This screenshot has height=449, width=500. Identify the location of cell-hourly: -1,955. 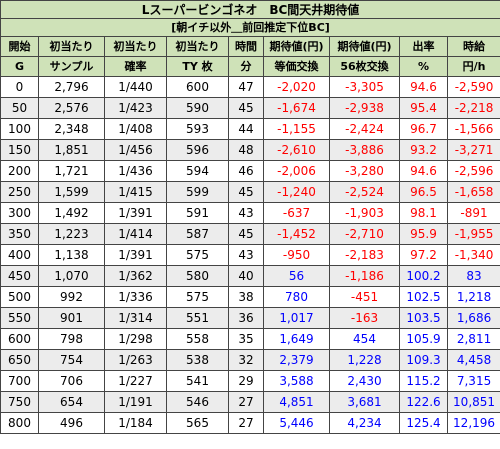
(473, 234).